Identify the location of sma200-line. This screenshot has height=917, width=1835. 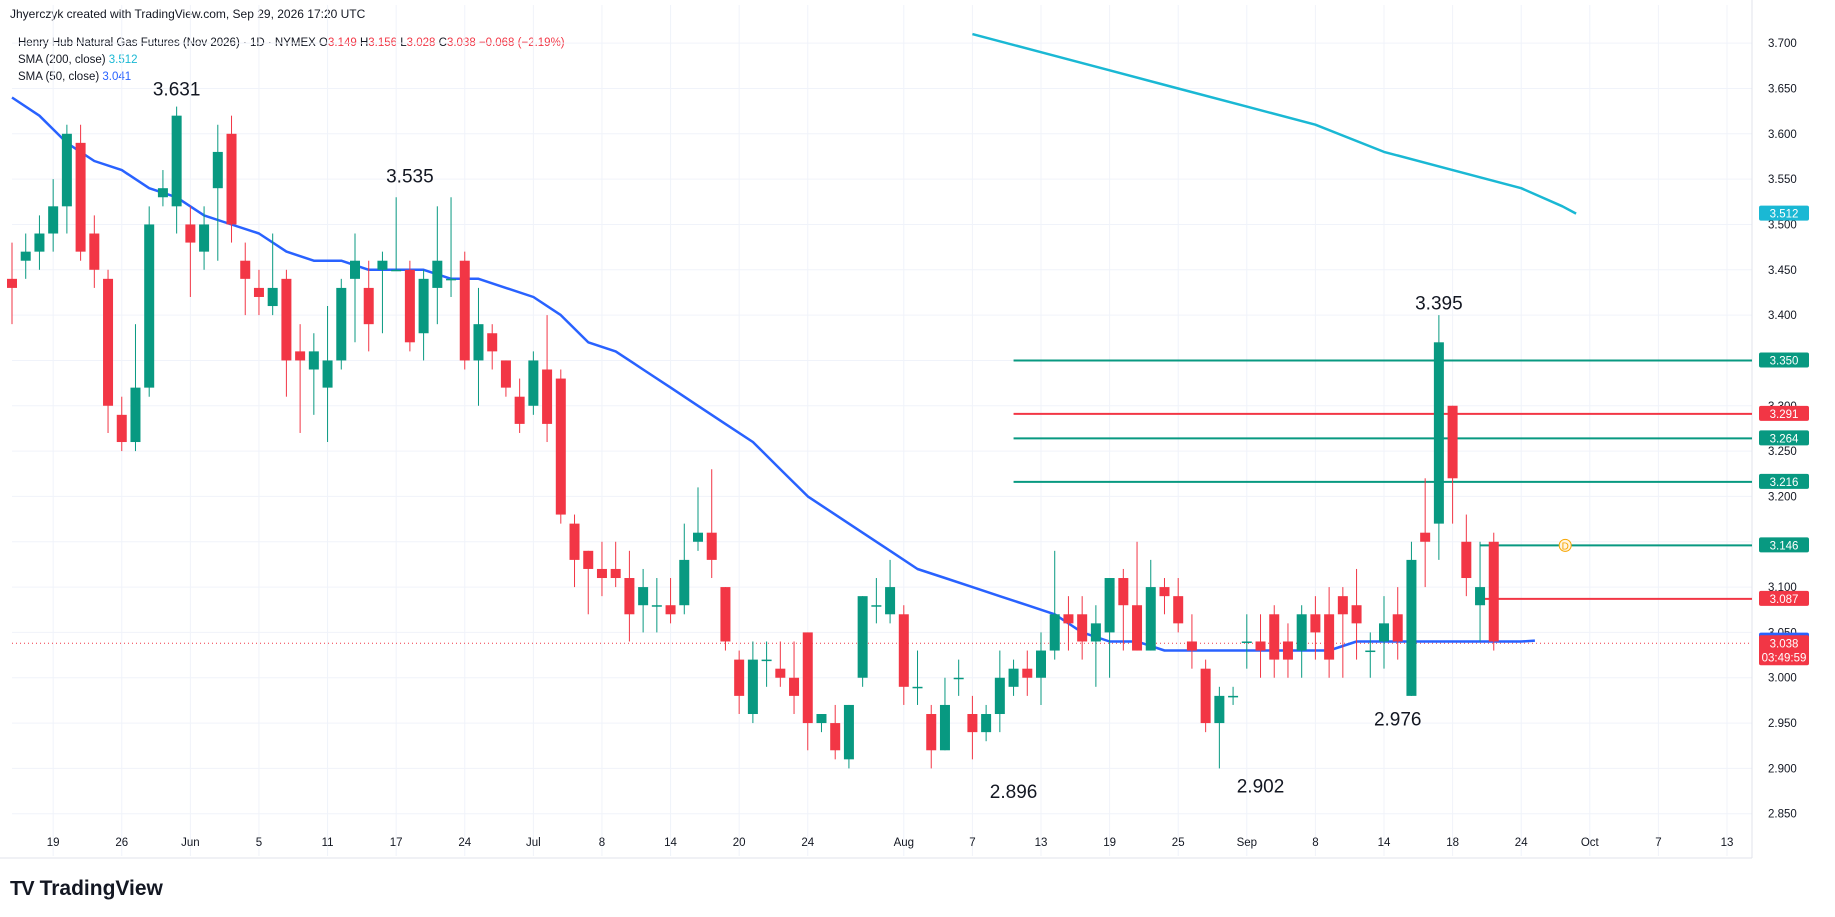
(1274, 123).